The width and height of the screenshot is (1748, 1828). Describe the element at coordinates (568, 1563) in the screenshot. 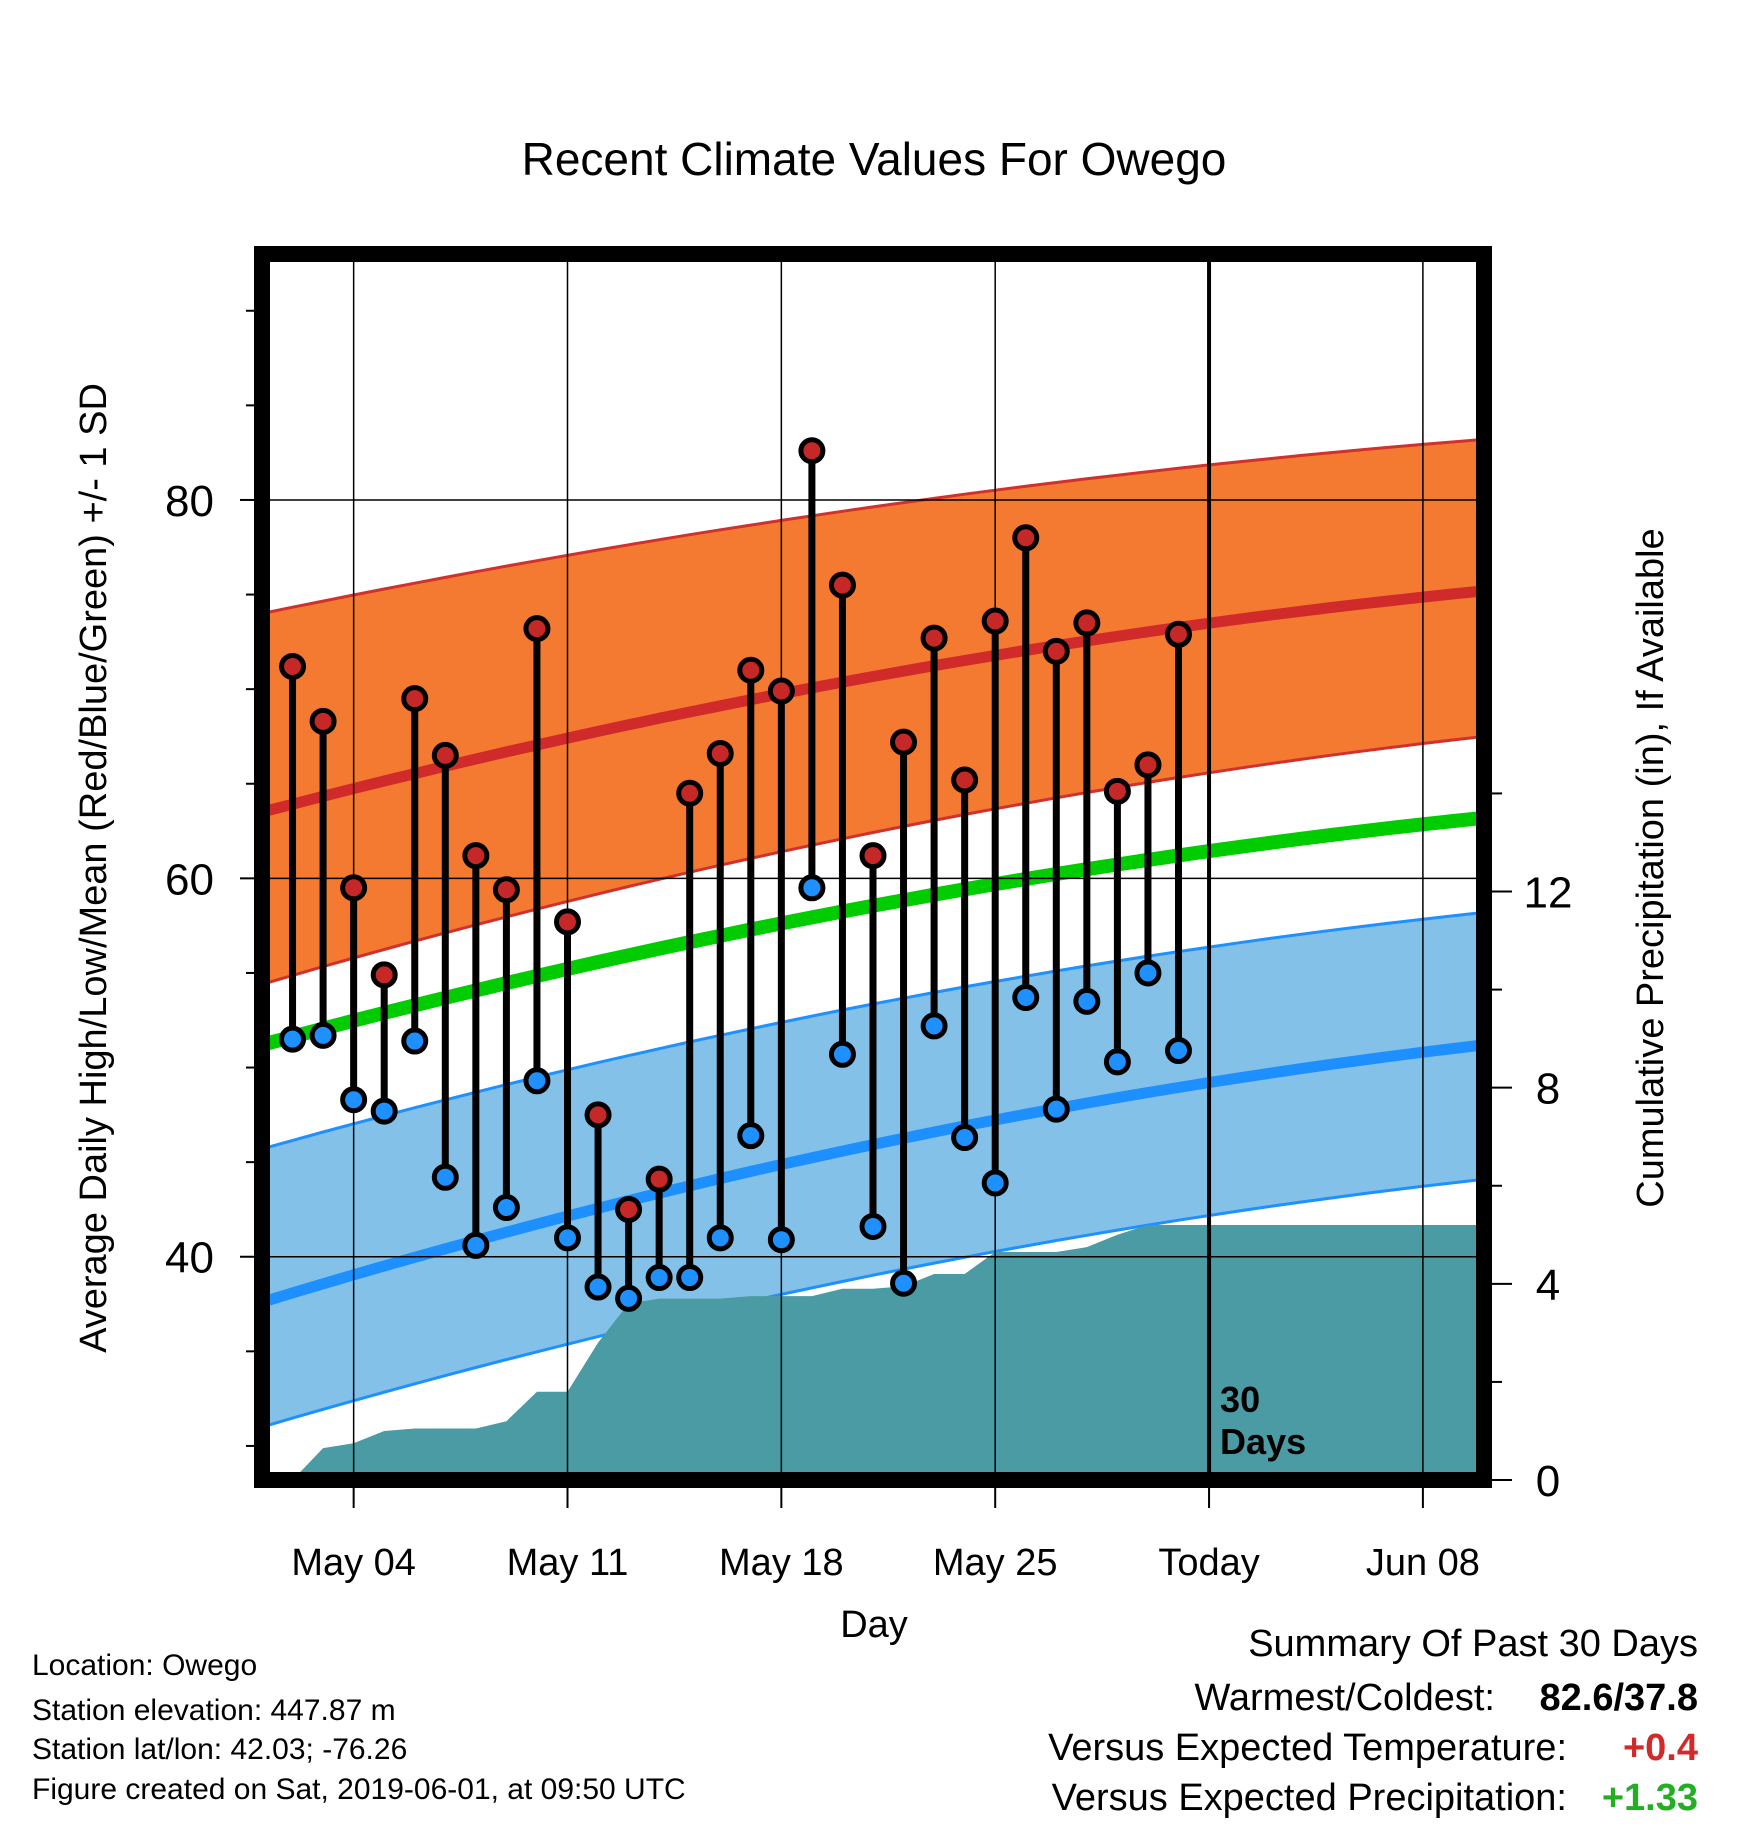

I see `x-tick-label: May 11` at that location.